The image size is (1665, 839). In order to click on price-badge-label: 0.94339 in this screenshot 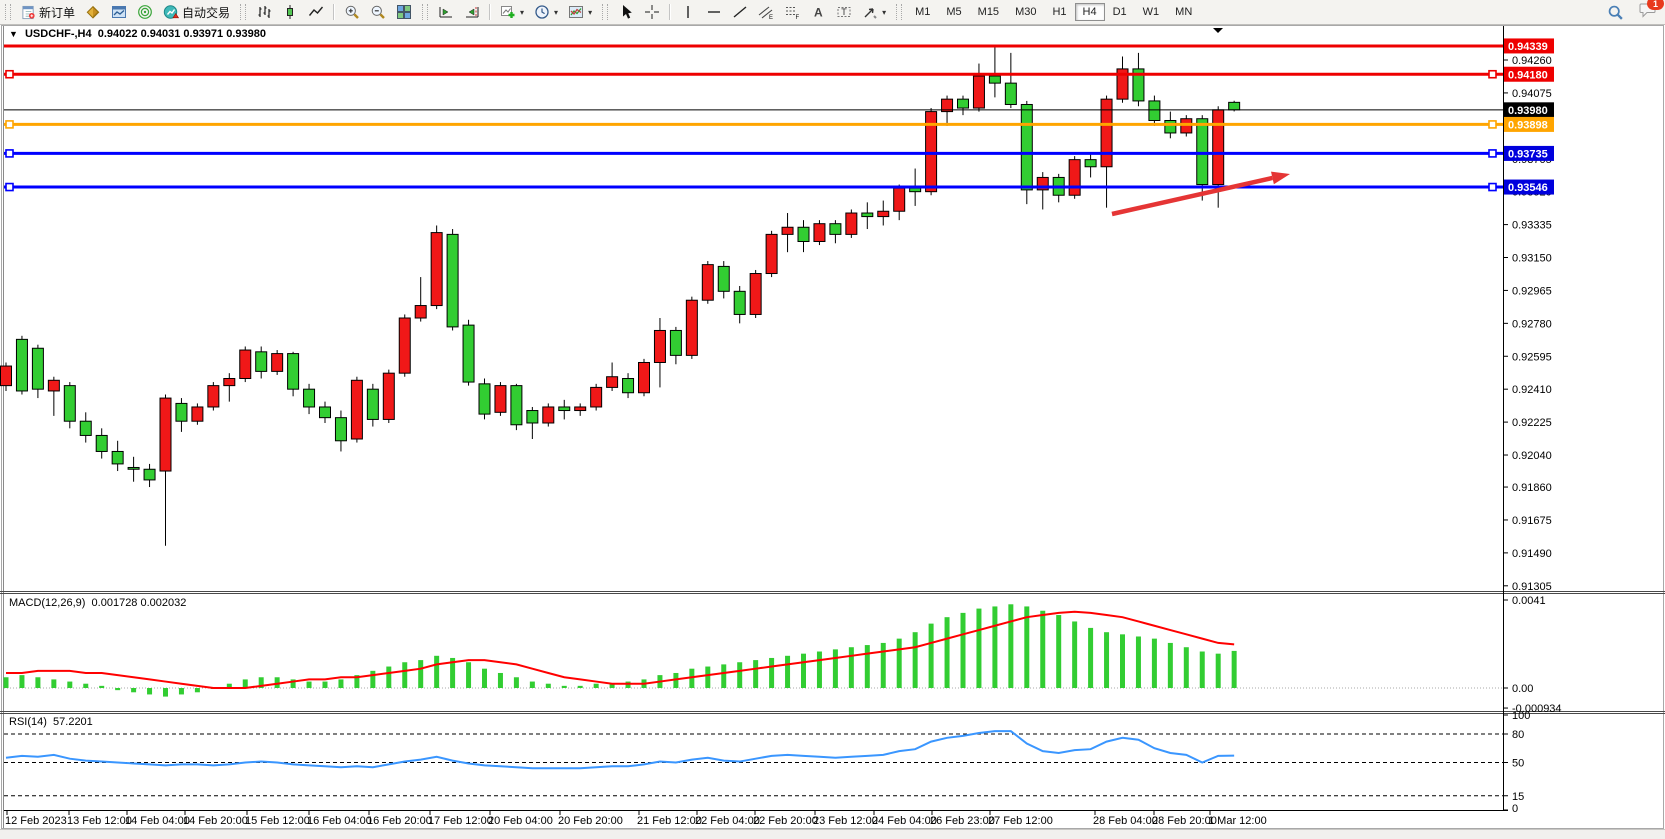, I will do `click(1528, 47)`.